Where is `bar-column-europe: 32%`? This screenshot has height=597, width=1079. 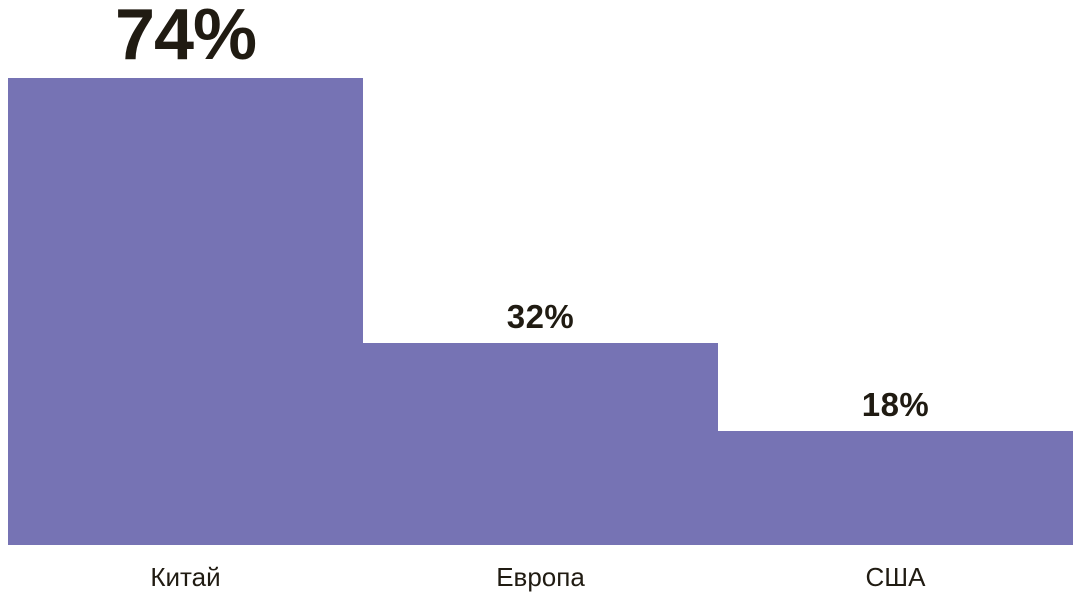
bar-column-europe: 32% is located at coordinates (540, 422).